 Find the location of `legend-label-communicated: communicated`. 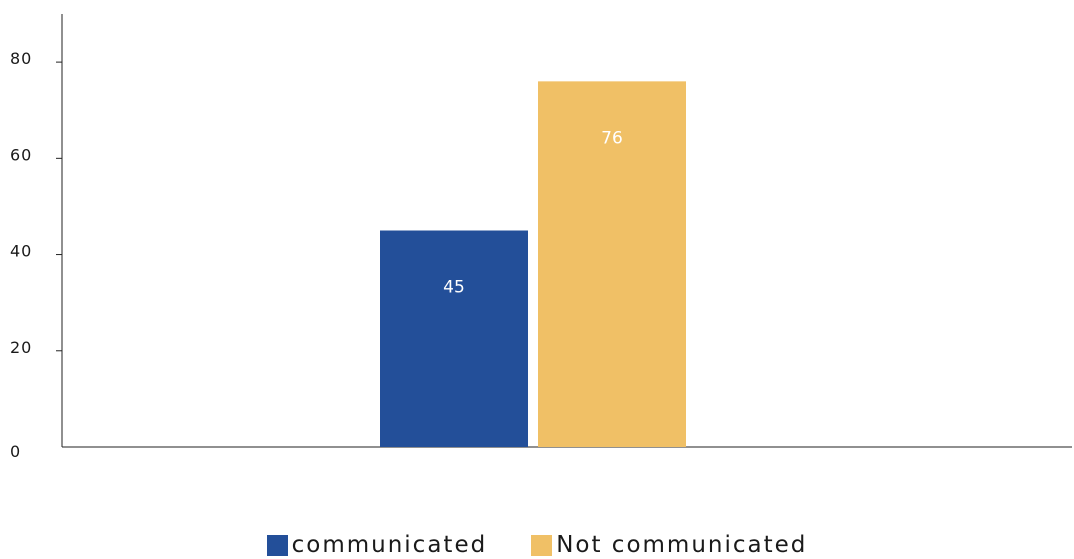

legend-label-communicated: communicated is located at coordinates (389, 545).